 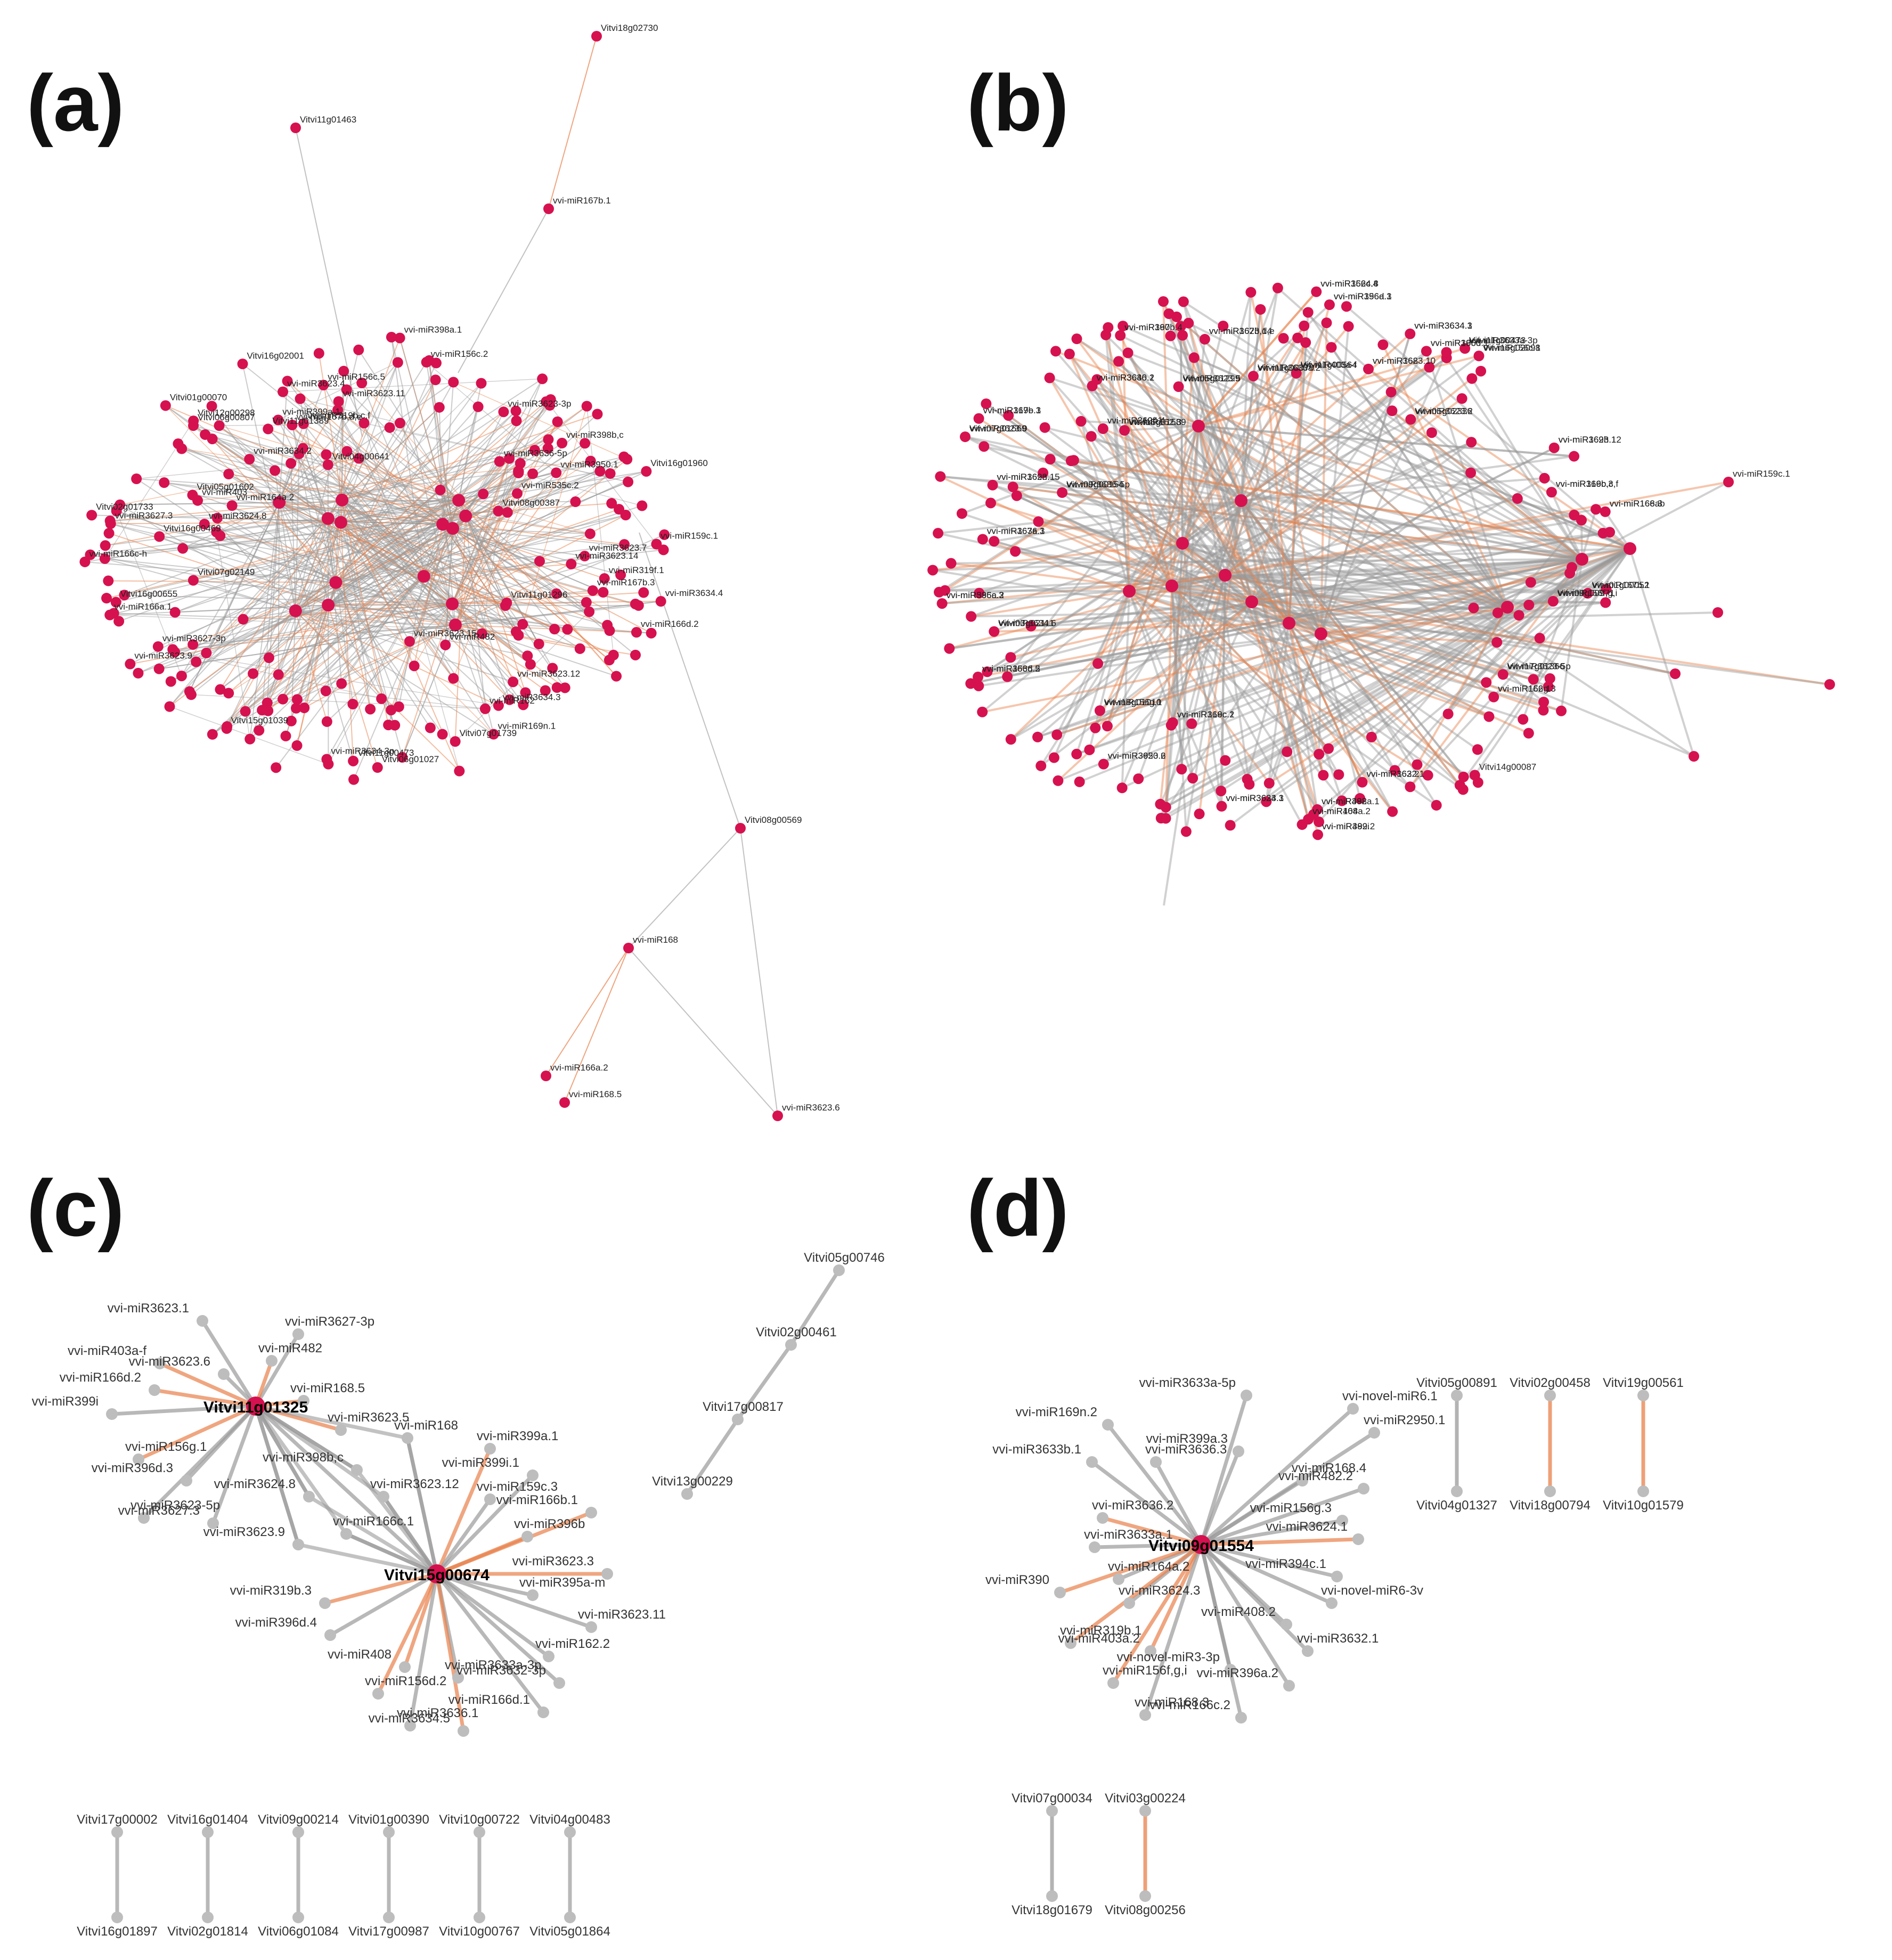 I want to click on node-label: Vitvi16g00469, so click(x=192, y=528).